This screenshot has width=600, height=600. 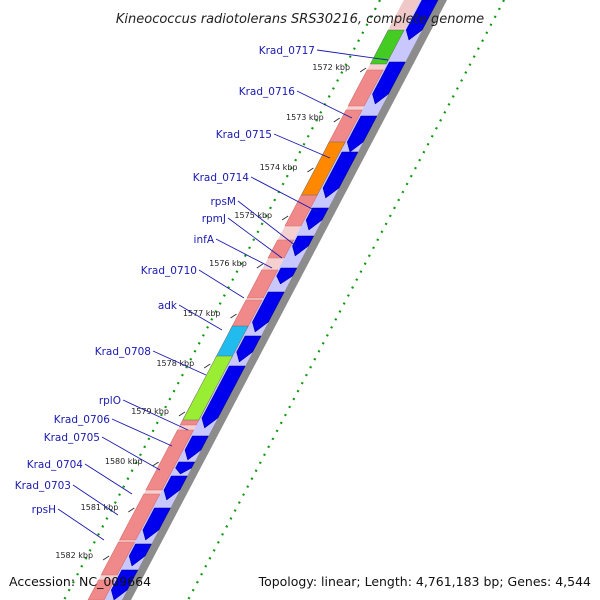 What do you see at coordinates (331, 67) in the screenshot?
I see `tick-label: 1572 kbp` at bounding box center [331, 67].